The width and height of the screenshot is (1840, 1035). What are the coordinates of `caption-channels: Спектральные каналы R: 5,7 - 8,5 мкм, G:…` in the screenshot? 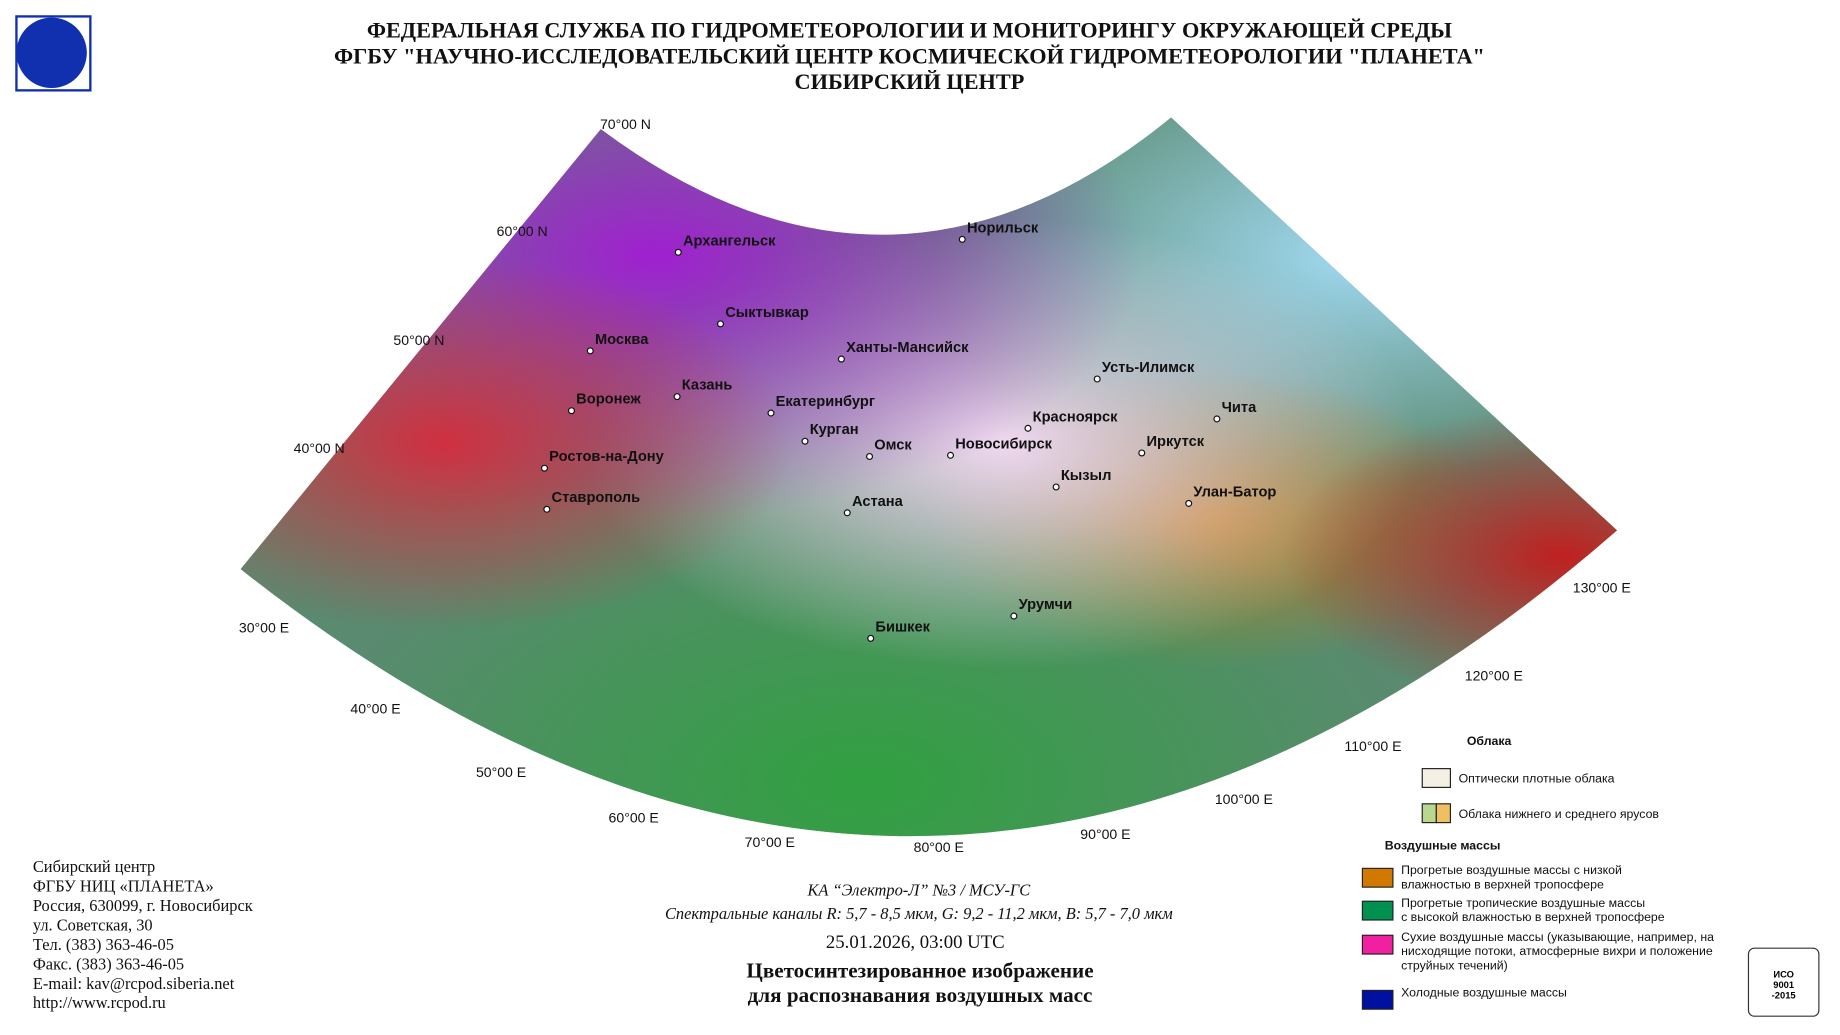 It's located at (919, 913).